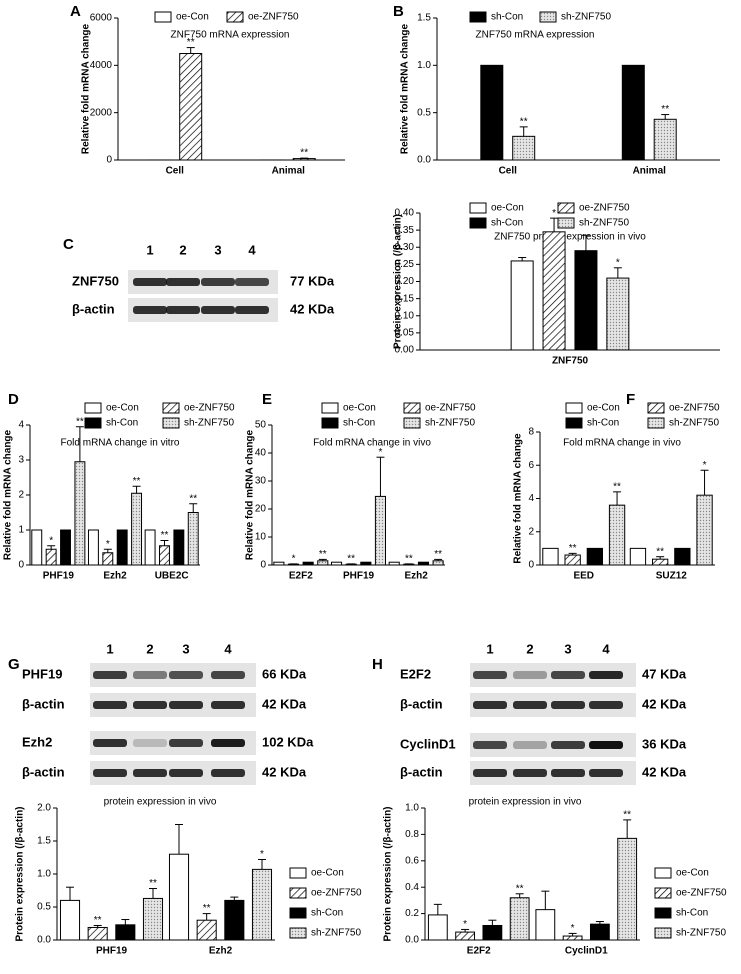  What do you see at coordinates (424, 65) in the screenshot?
I see `y-tick-label: 1.0` at bounding box center [424, 65].